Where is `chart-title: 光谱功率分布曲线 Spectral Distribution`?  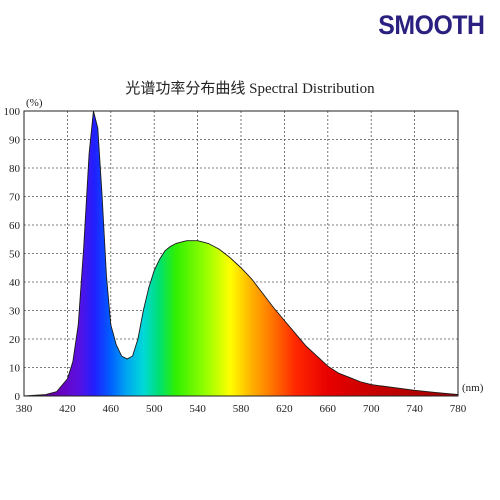
chart-title: 光谱功率分布曲线 Spectral Distribution is located at coordinates (250, 89).